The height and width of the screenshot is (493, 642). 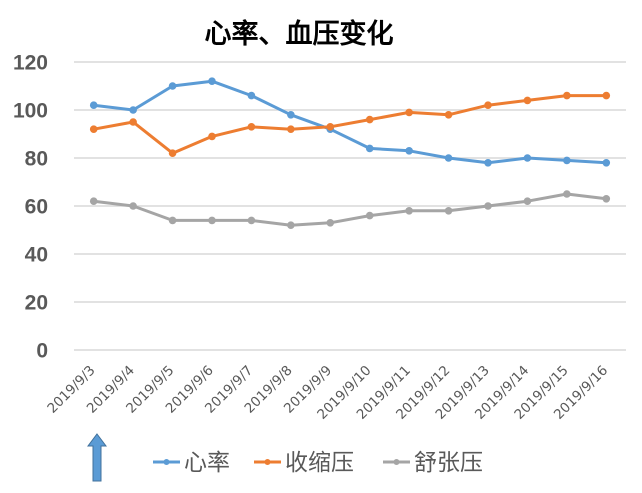 What do you see at coordinates (30, 63) in the screenshot?
I see `y-tick-label: 120` at bounding box center [30, 63].